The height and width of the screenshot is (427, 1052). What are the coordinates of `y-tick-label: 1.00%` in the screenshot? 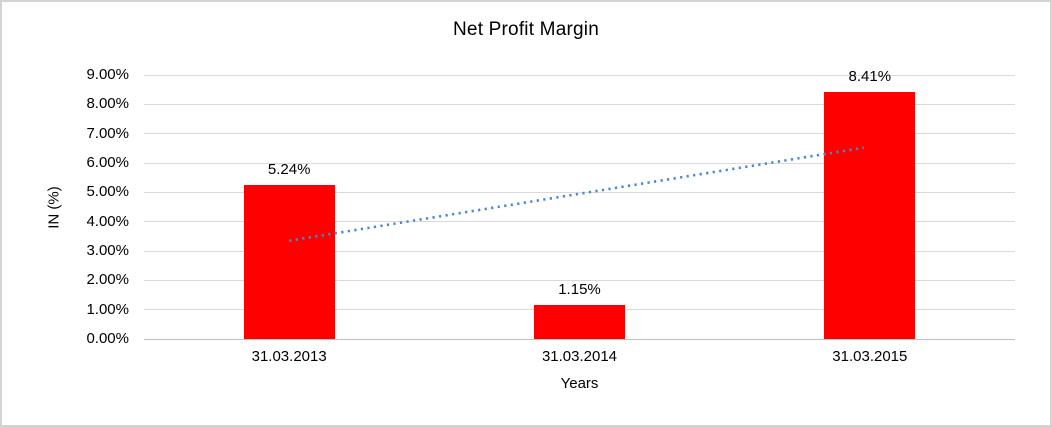 It's located at (107, 309).